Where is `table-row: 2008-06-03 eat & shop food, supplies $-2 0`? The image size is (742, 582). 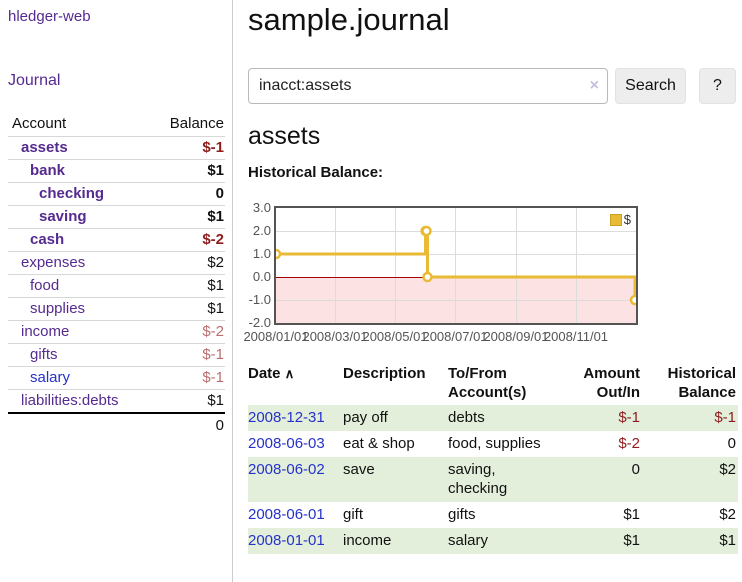 table-row: 2008-06-03 eat & shop food, supplies $-2 0 is located at coordinates (493, 444).